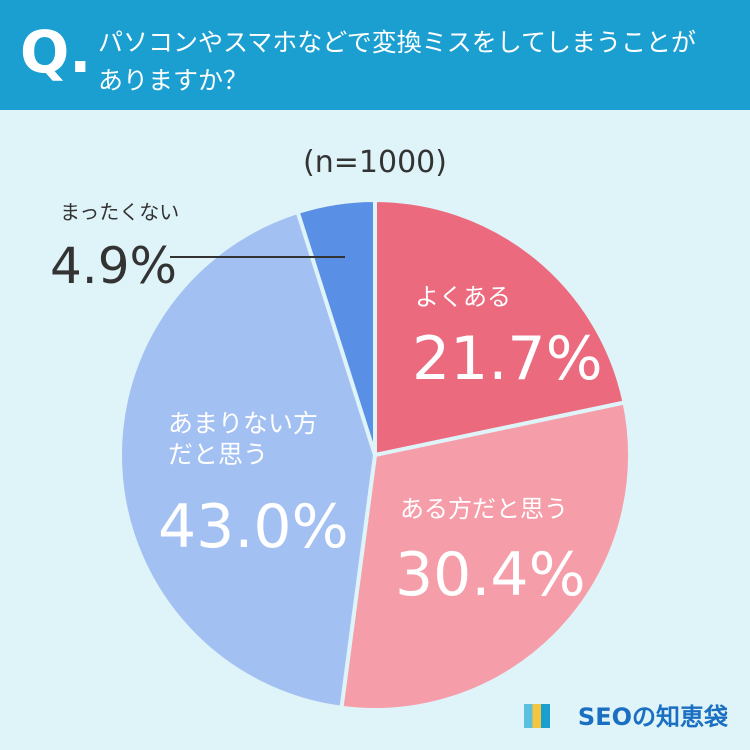 Image resolution: width=750 pixels, height=750 pixels. I want to click on chart-subtitle: (n=1000), so click(375, 162).